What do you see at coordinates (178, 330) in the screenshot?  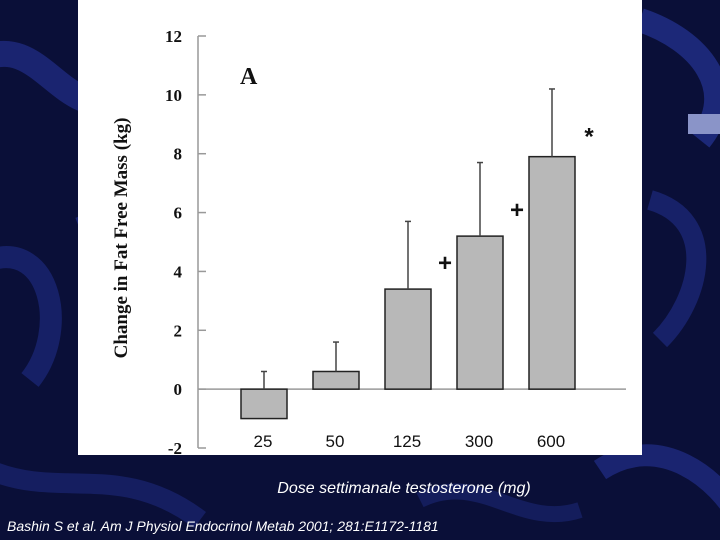 I see `y-tick-label: 2` at bounding box center [178, 330].